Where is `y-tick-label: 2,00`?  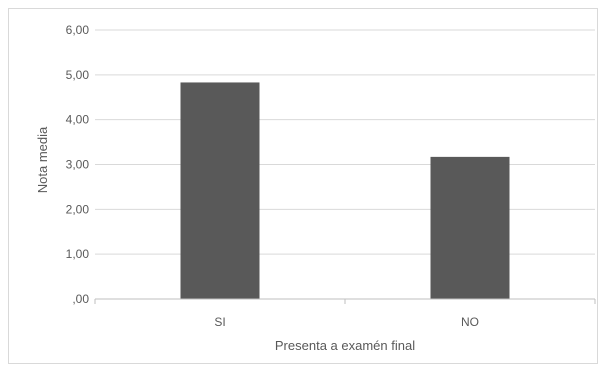
y-tick-label: 2,00 is located at coordinates (78, 209).